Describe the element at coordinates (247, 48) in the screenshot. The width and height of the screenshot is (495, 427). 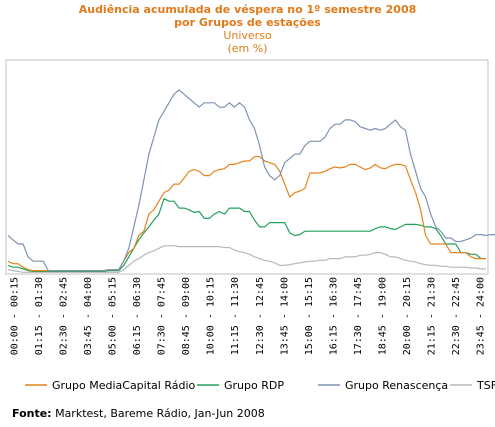
I see `chart-unit: (em %)` at that location.